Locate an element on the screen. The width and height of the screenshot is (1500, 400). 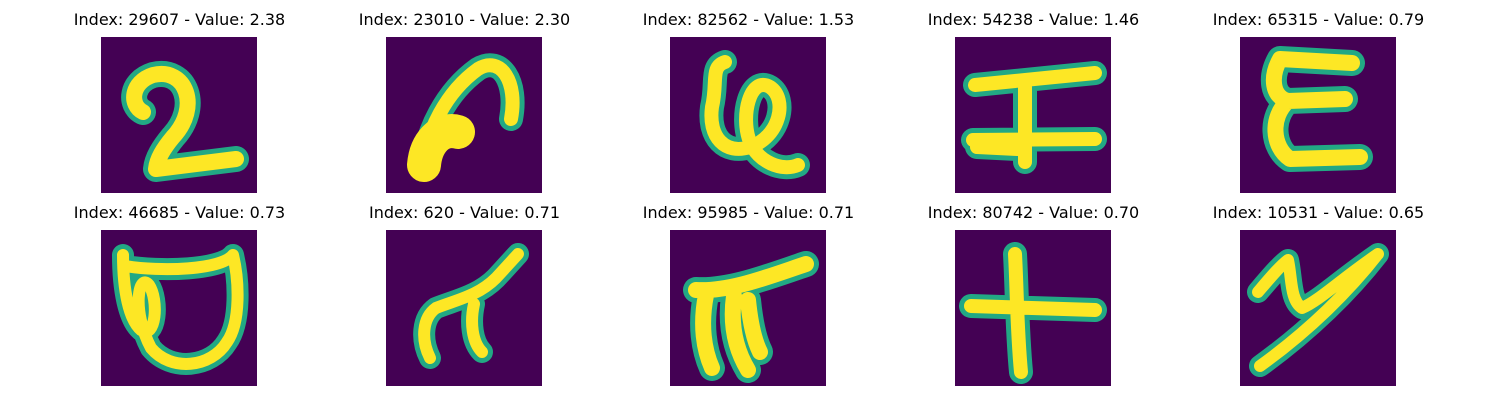
sample-title: Index: 23010 - Value: 2.30 is located at coordinates (464, 19).